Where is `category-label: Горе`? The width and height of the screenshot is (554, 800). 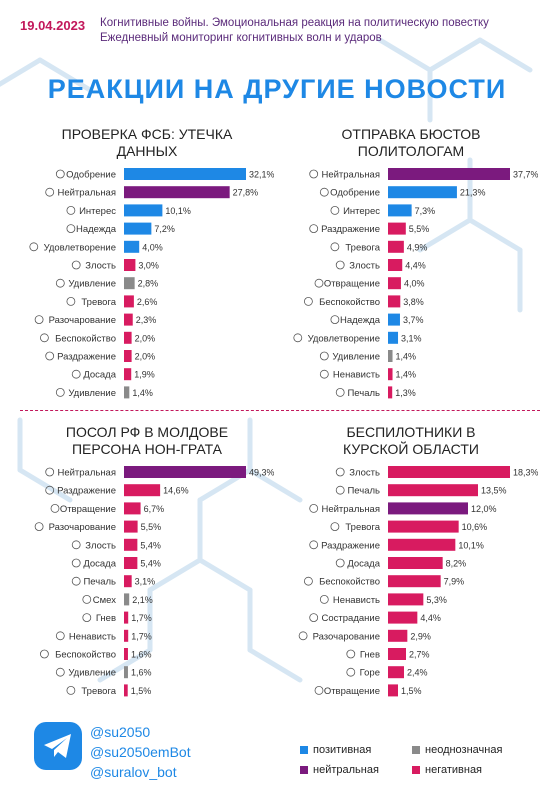
category-label: Горе is located at coordinates (370, 673).